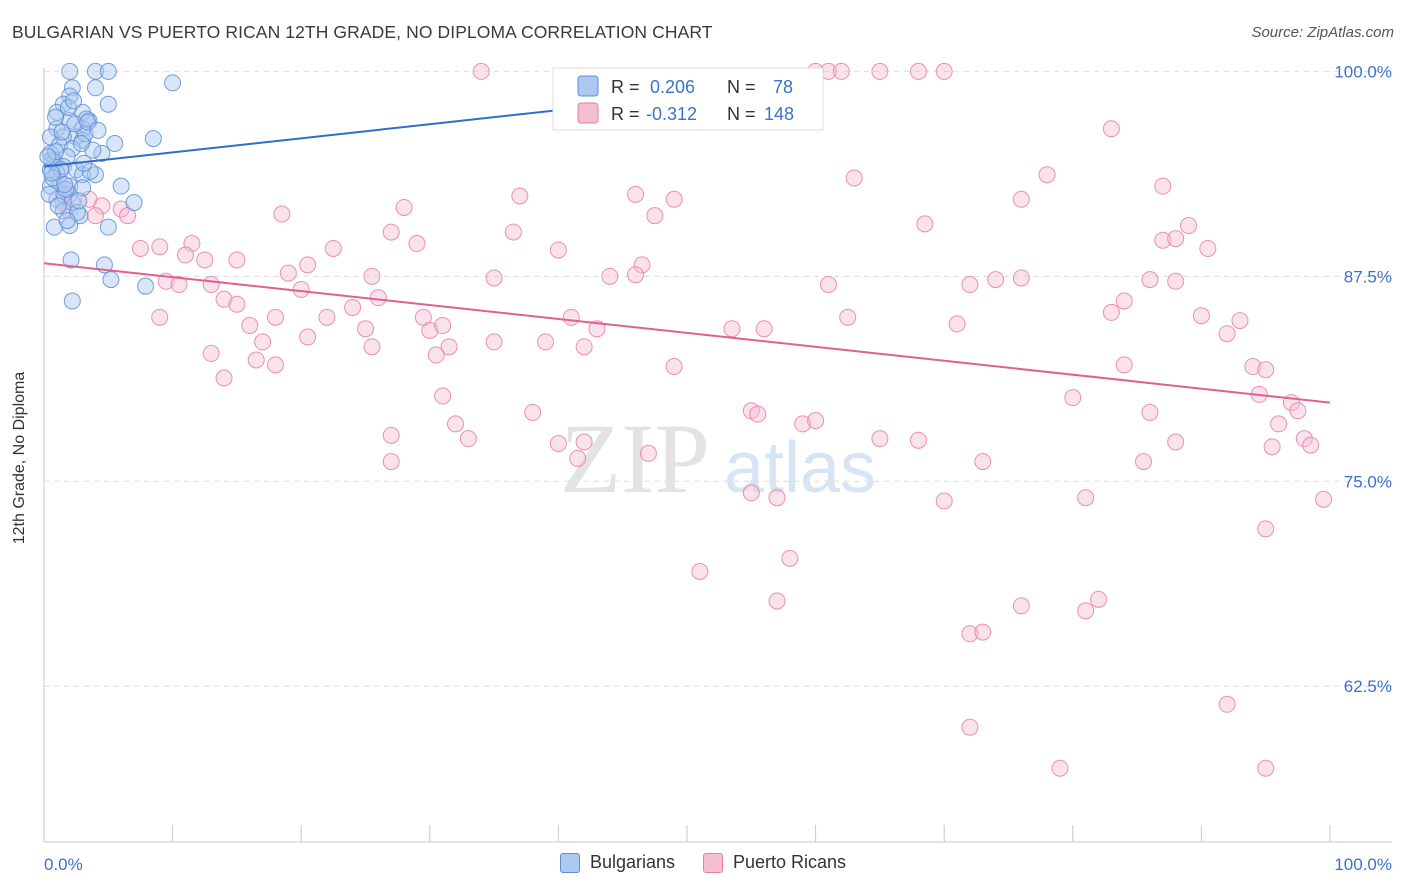 The width and height of the screenshot is (1406, 892). What do you see at coordinates (617, 862) in the screenshot?
I see `legend-item-bulgarians: Bulgarians` at bounding box center [617, 862].